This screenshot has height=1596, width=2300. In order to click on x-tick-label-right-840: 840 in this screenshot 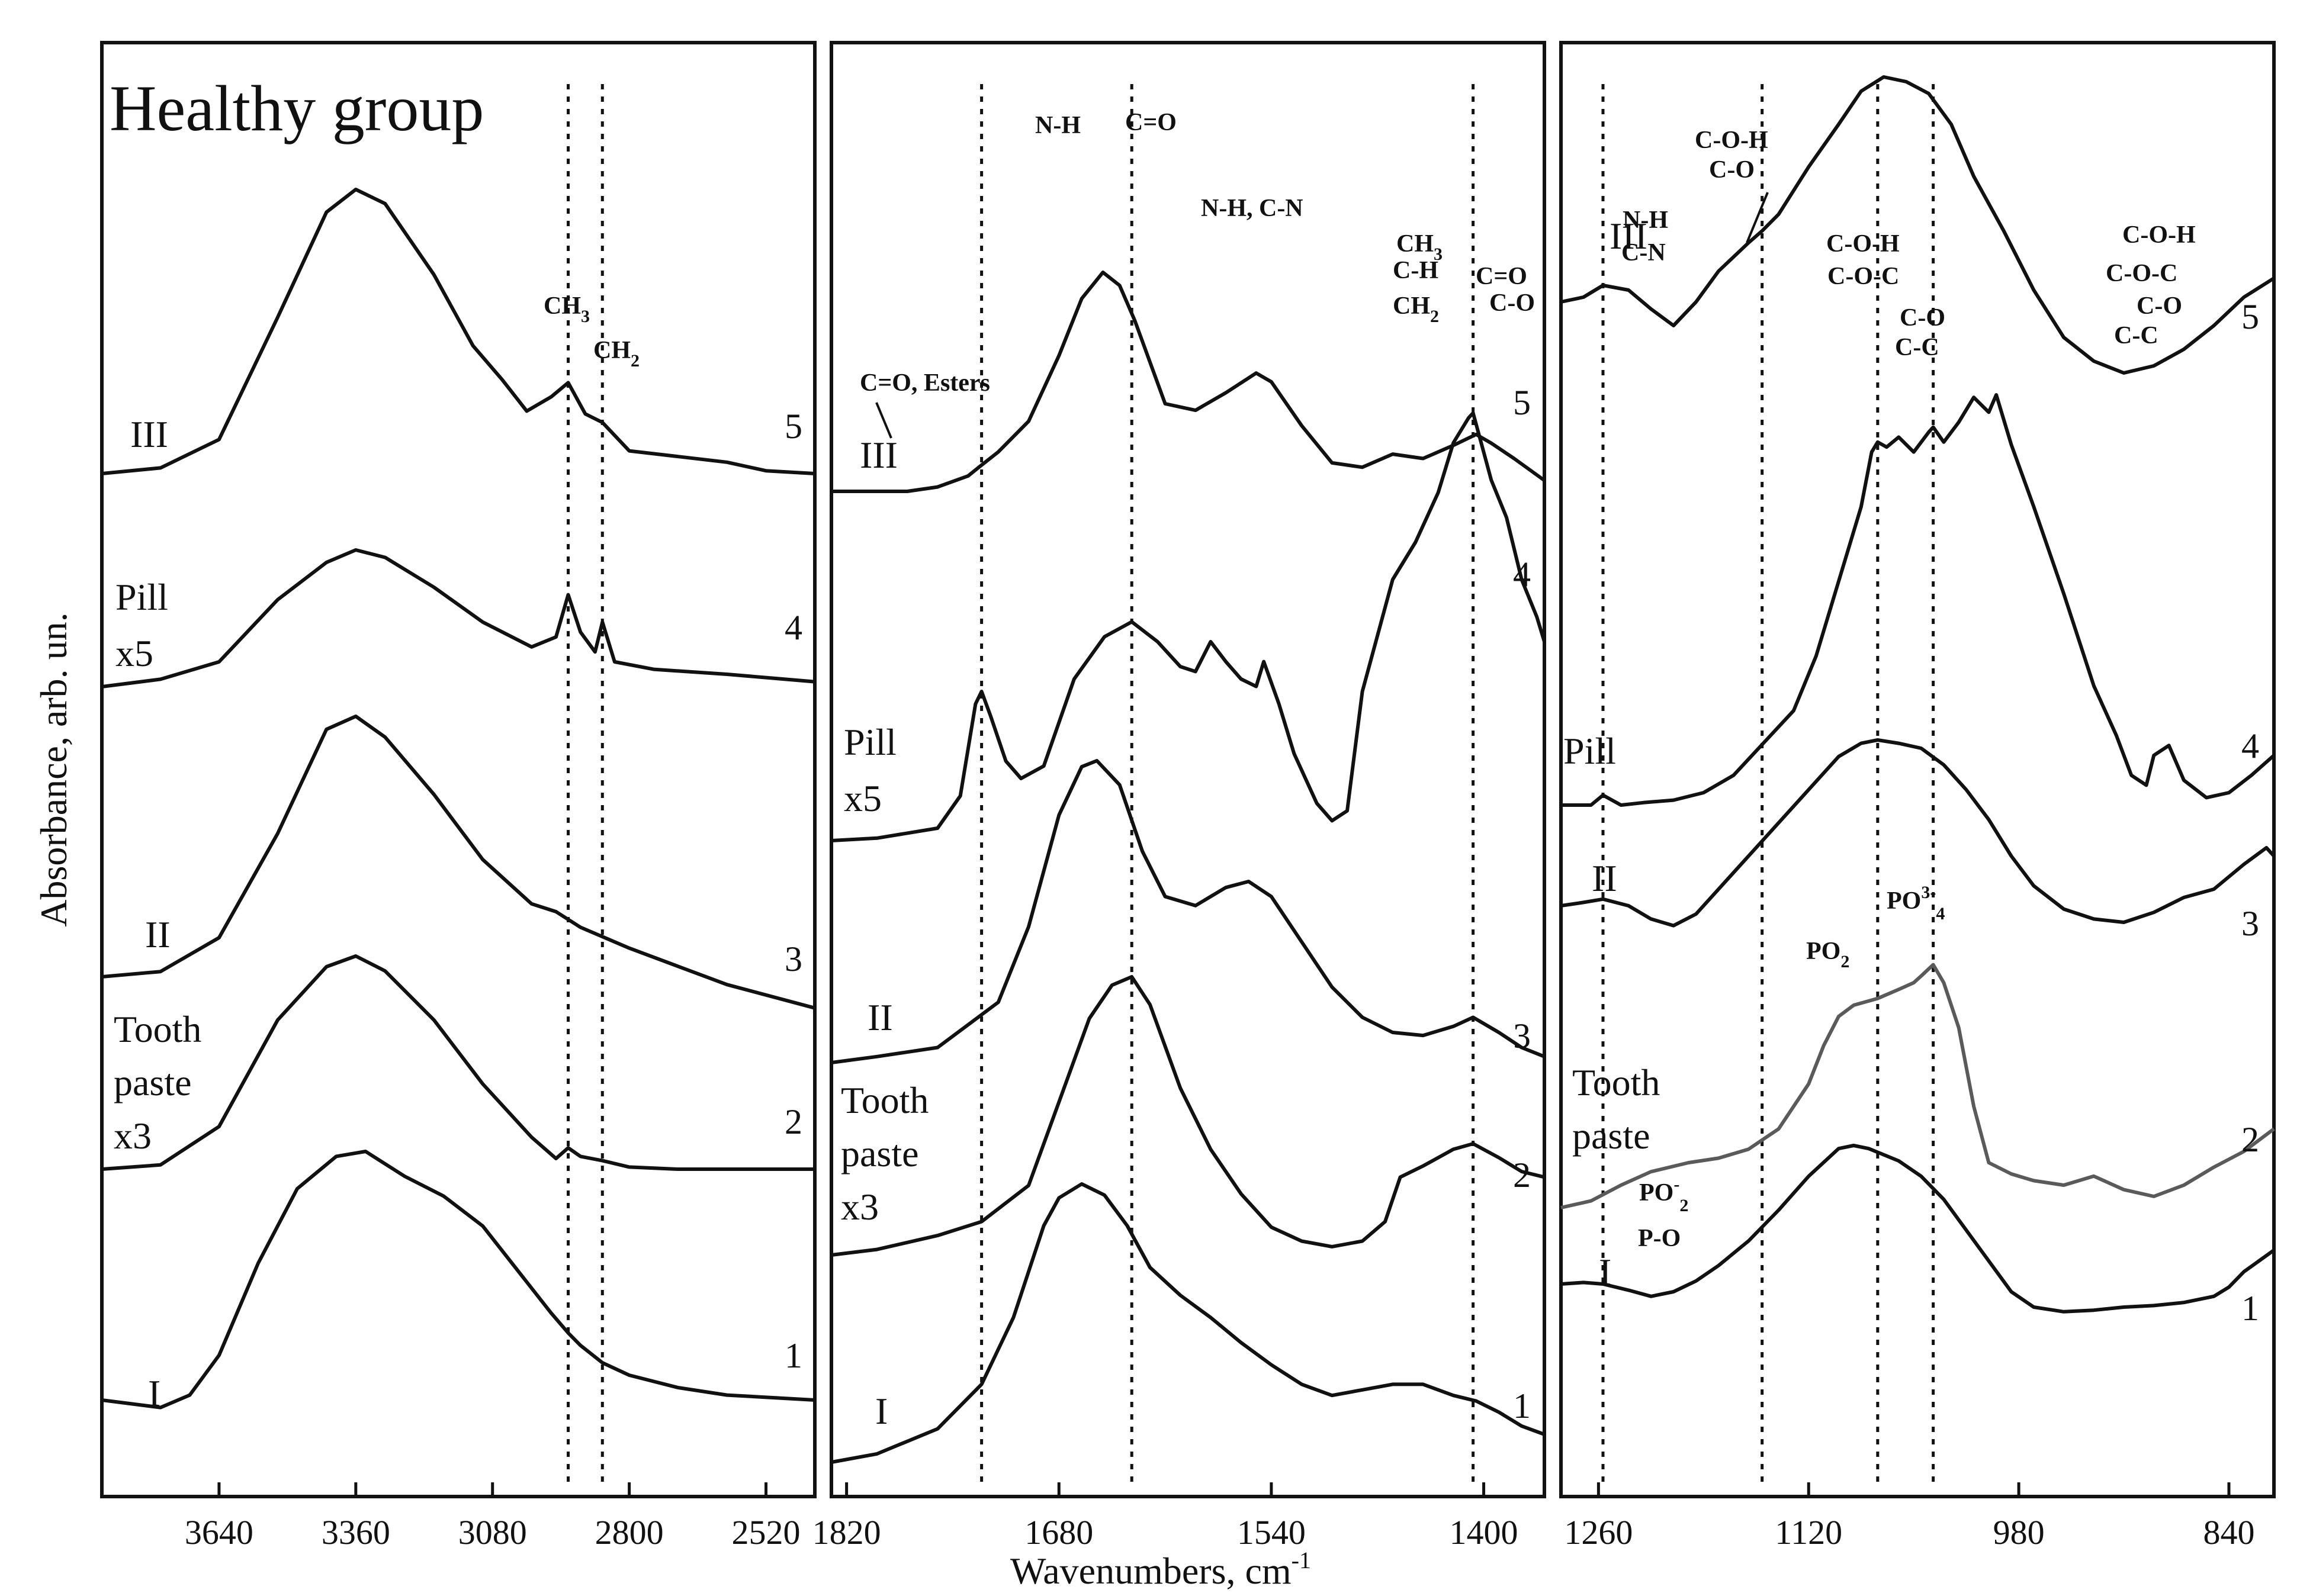, I will do `click(2229, 1532)`.